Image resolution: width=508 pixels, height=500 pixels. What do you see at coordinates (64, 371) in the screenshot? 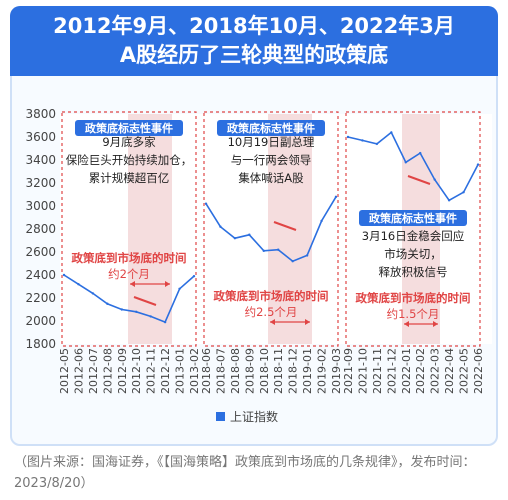
I see `x-tick-label: 2012-05` at bounding box center [64, 371].